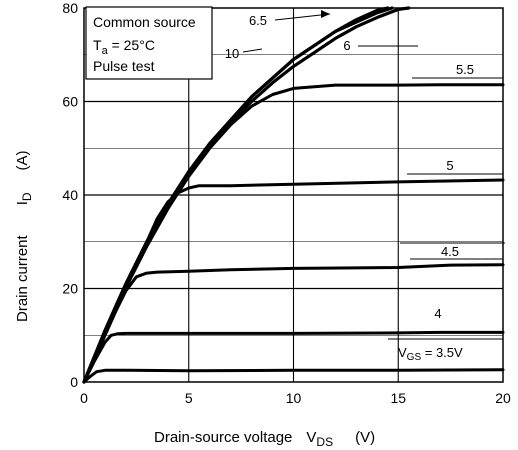  Describe the element at coordinates (189, 398) in the screenshot. I see `x-tick-label: 5` at that location.